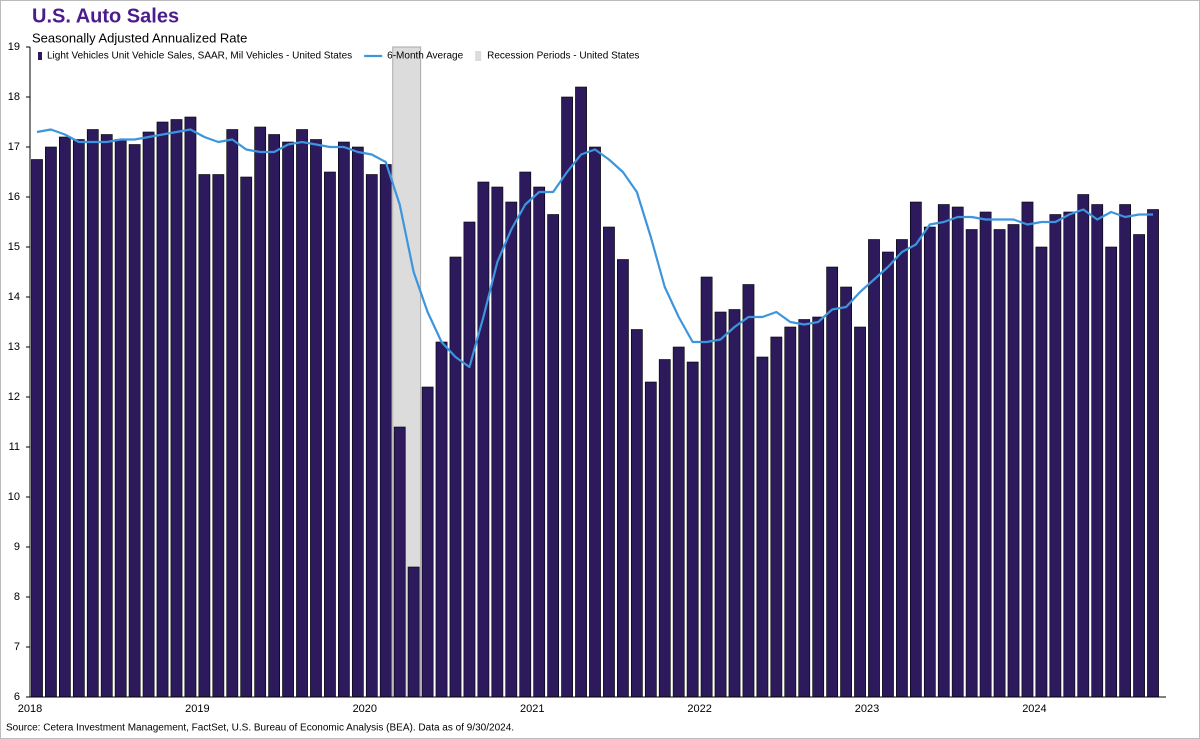  What do you see at coordinates (14, 297) in the screenshot?
I see `y-tick-label: 14` at bounding box center [14, 297].